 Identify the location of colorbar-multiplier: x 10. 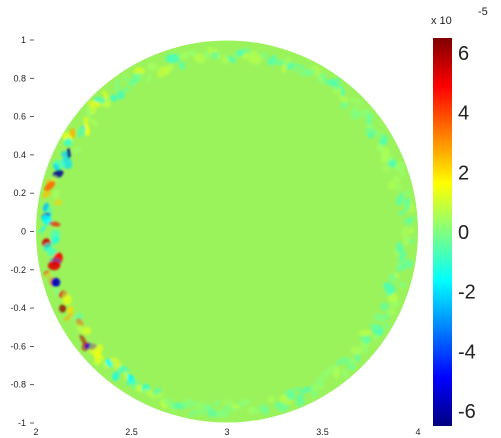
(441, 21).